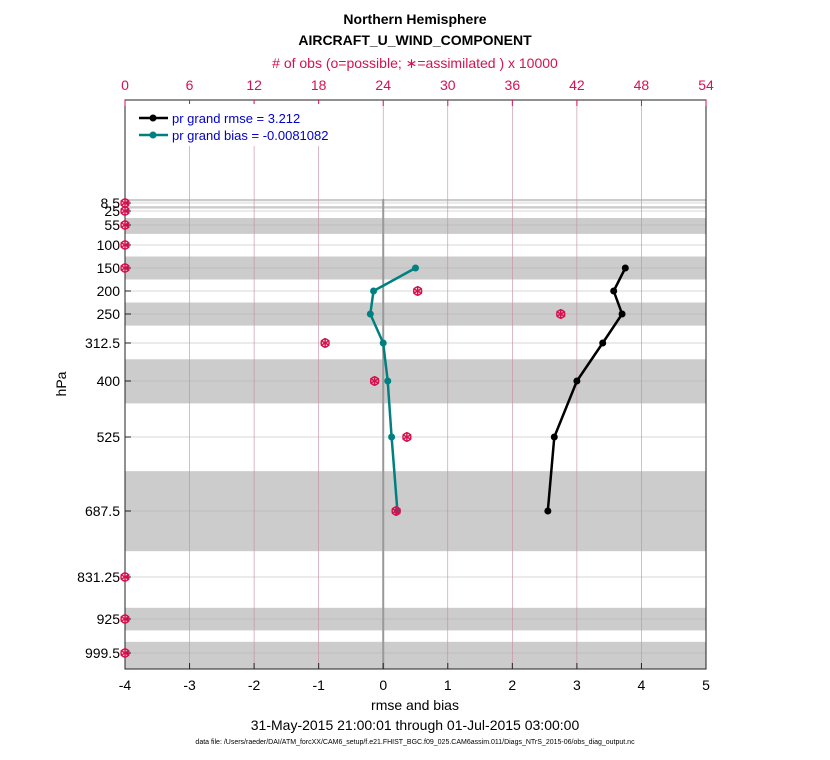 This screenshot has width=830, height=760. Describe the element at coordinates (189, 685) in the screenshot. I see `x-tick-label: -3` at that location.